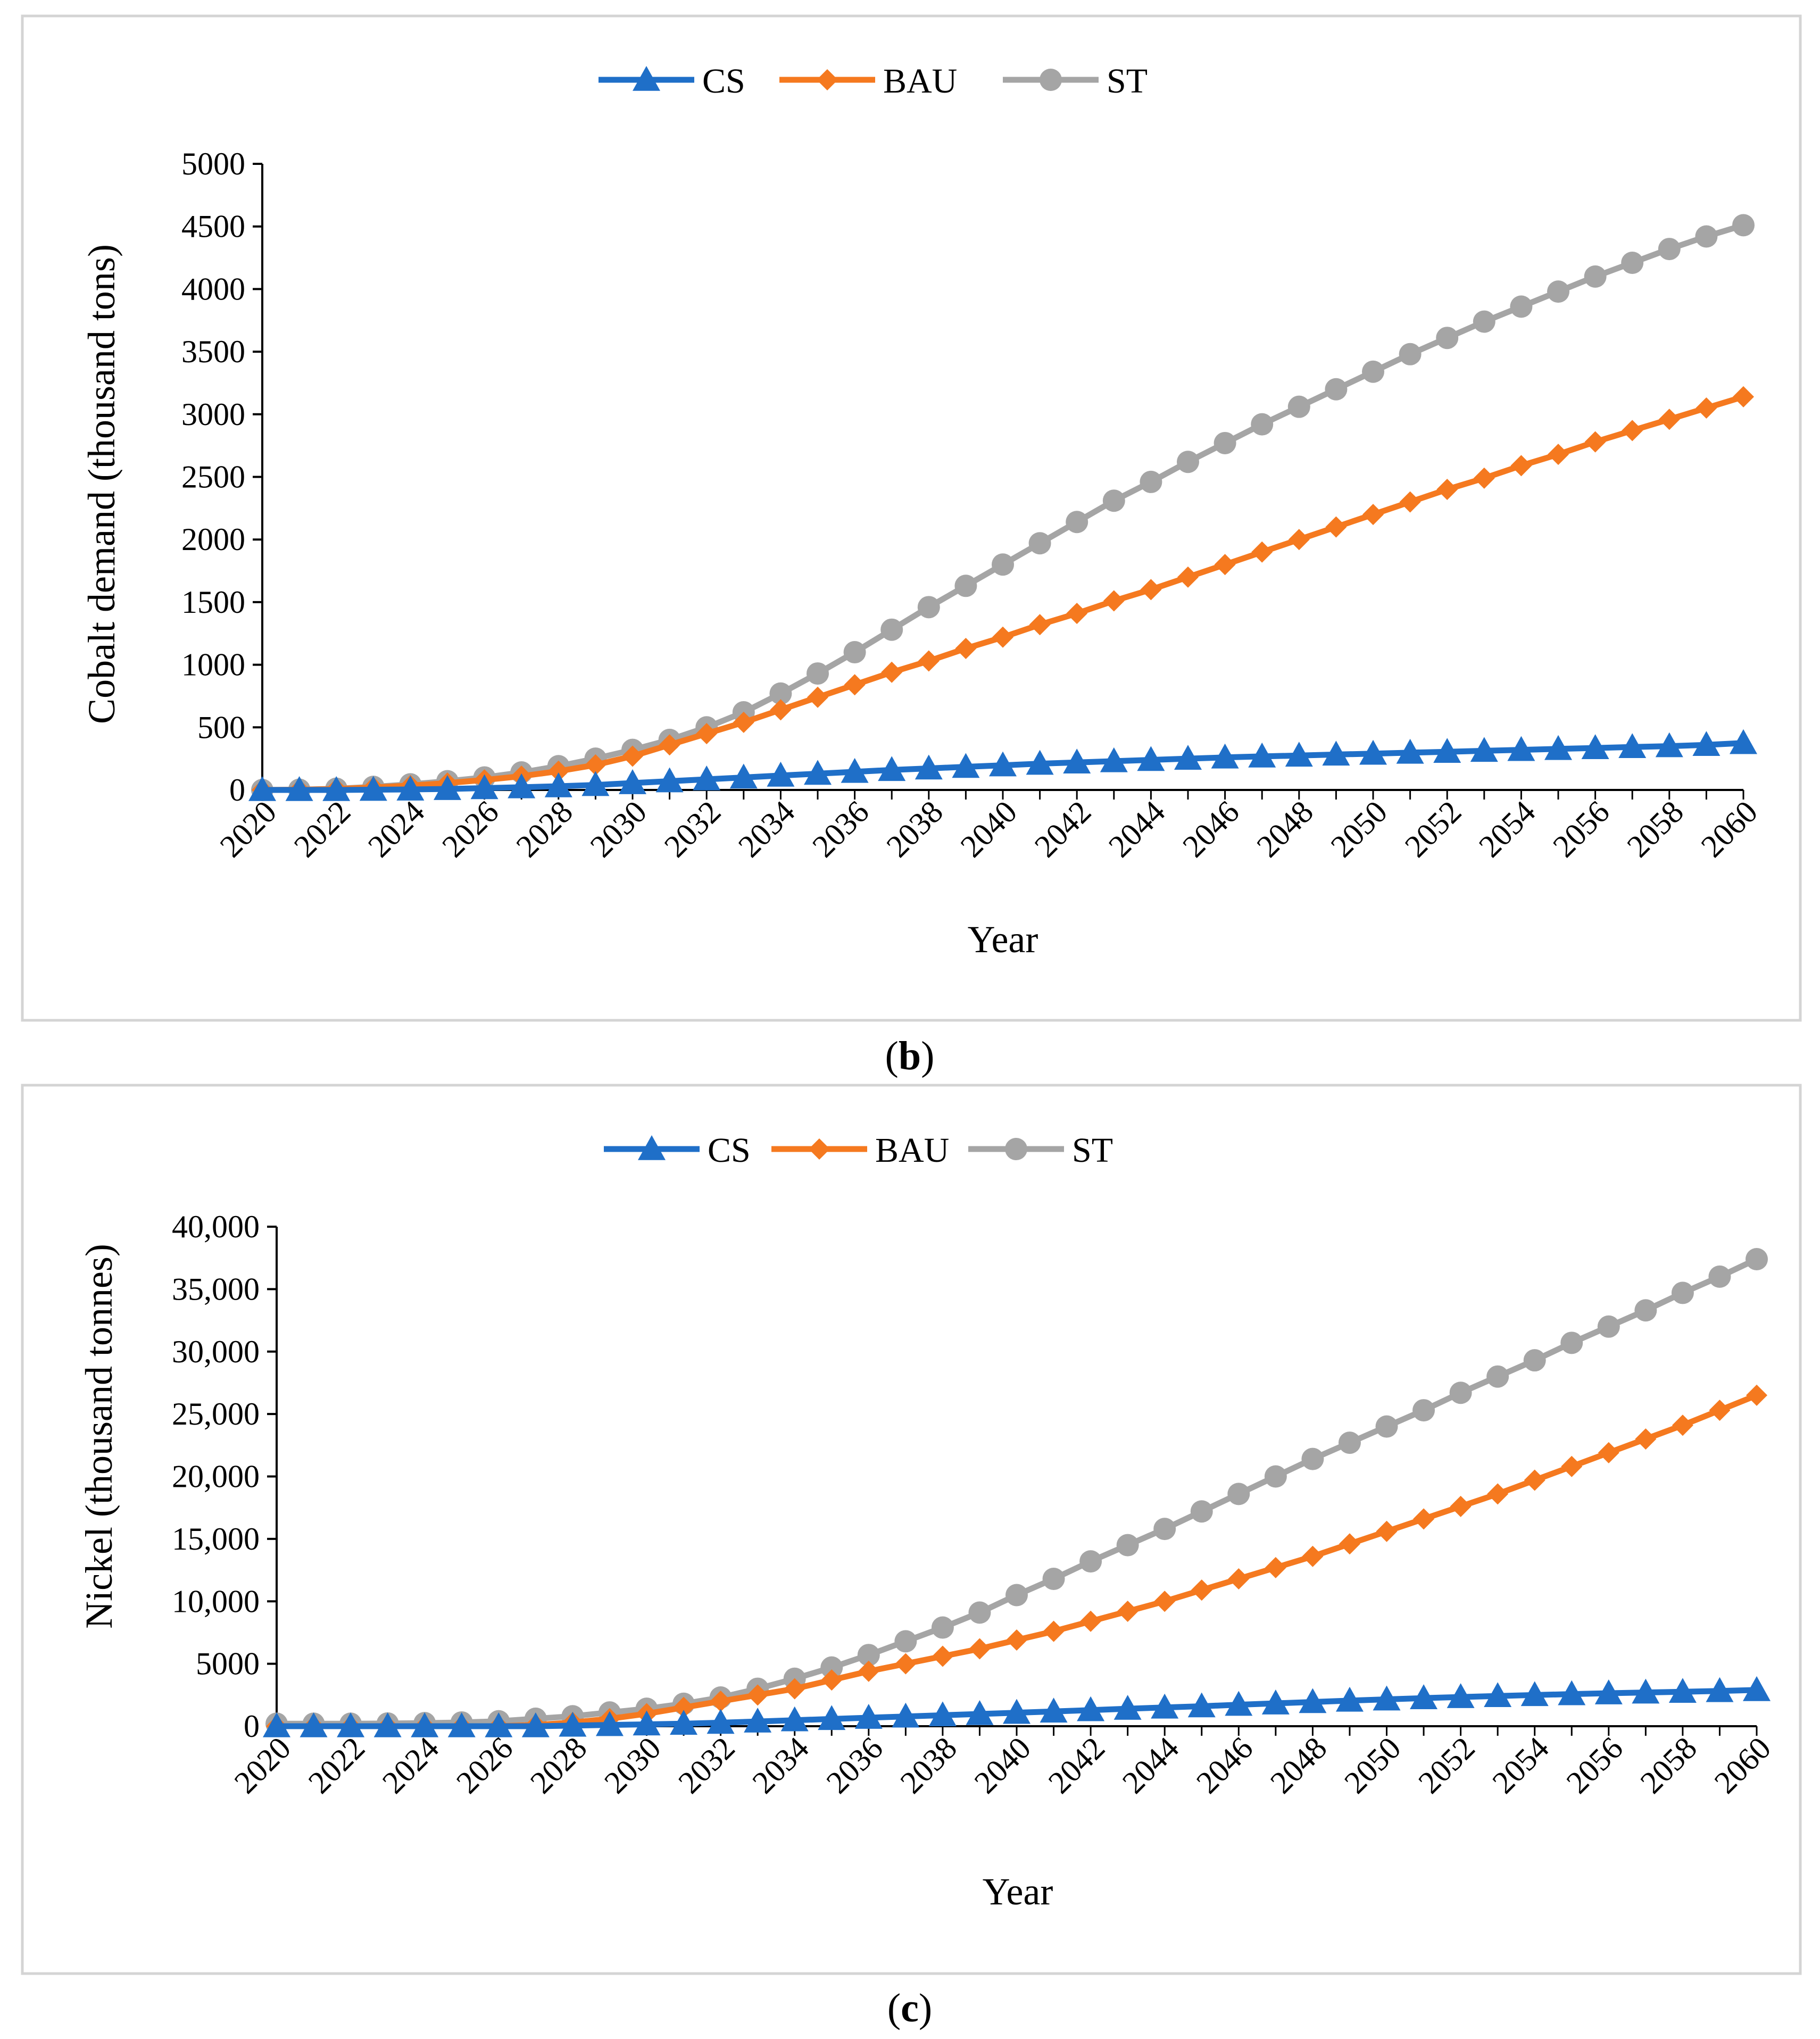 This screenshot has height=2039, width=1820. I want to click on panel-b-series-cs, so click(1003, 765).